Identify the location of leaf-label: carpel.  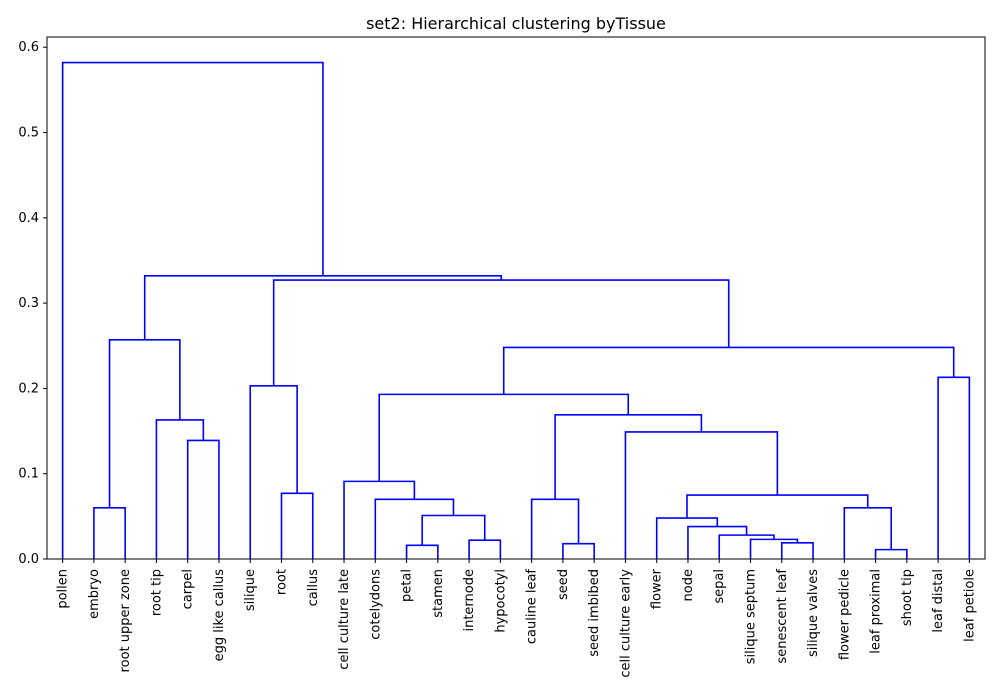
(188, 589).